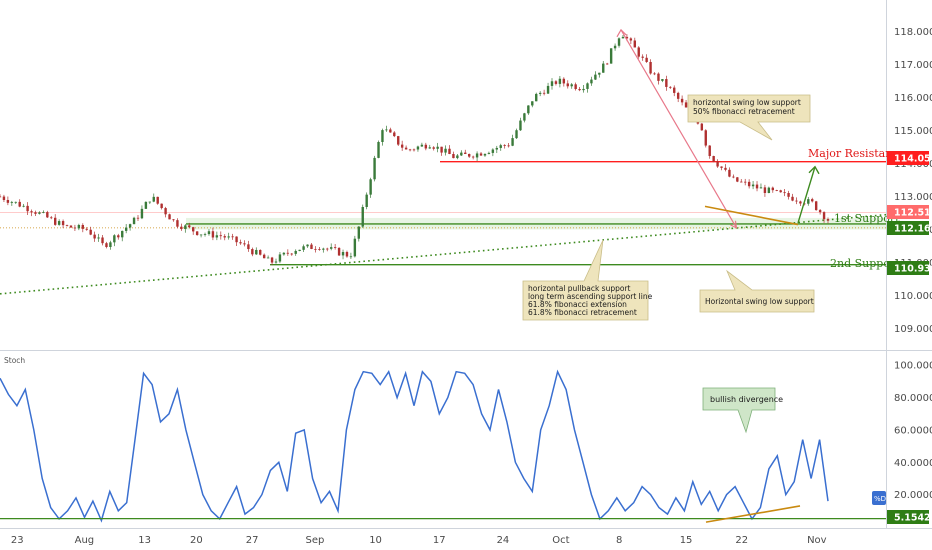 The image size is (932, 550). I want to click on annotation-line: horizontal pullback support, so click(579, 288).